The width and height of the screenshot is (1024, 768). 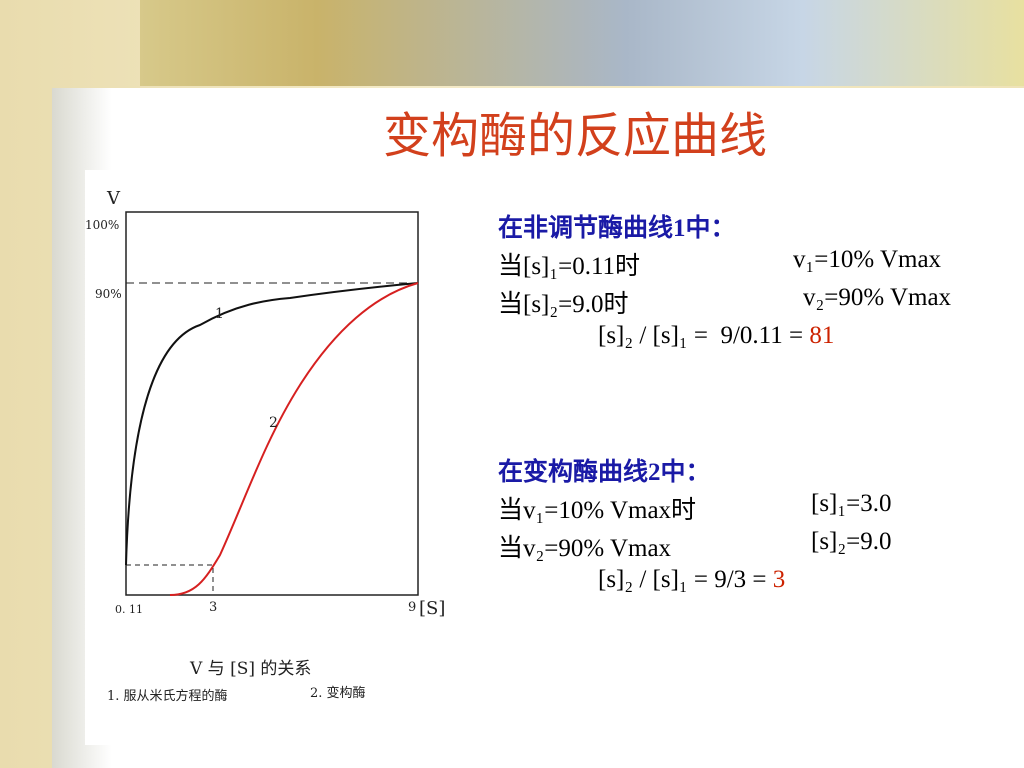 I want to click on note-text: v₁=10% Vmax, so click(x=867, y=259).